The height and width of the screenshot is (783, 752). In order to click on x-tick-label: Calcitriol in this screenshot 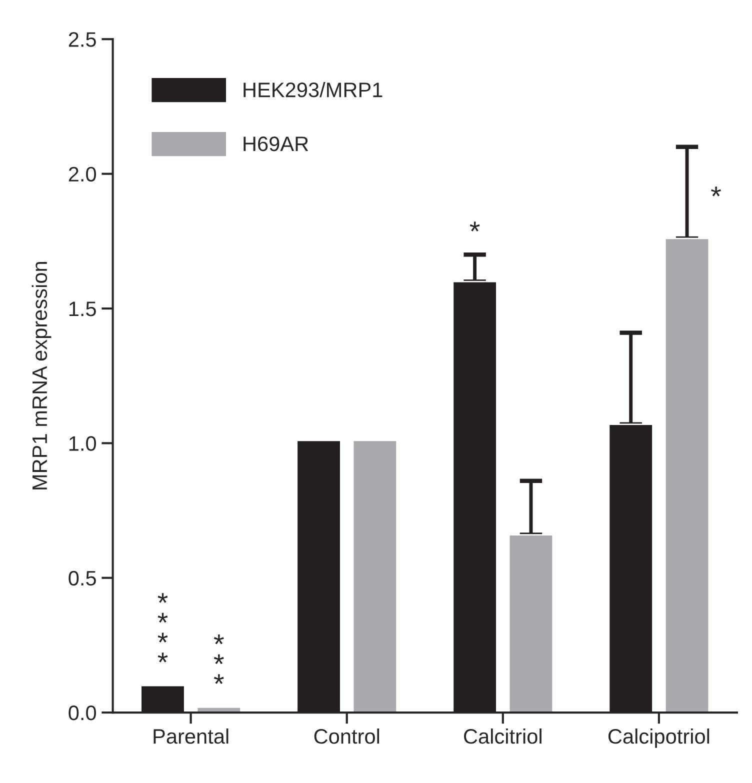, I will do `click(503, 736)`.